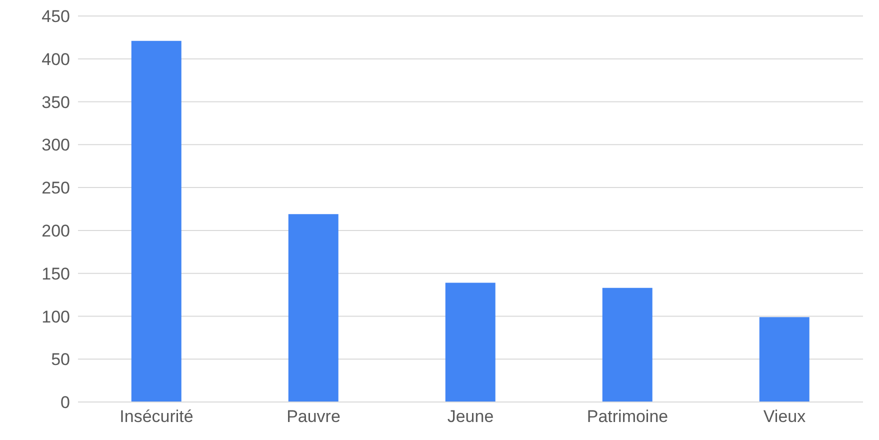 This screenshot has width=879, height=440. Describe the element at coordinates (56, 59) in the screenshot. I see `y-tick-label: 400` at that location.